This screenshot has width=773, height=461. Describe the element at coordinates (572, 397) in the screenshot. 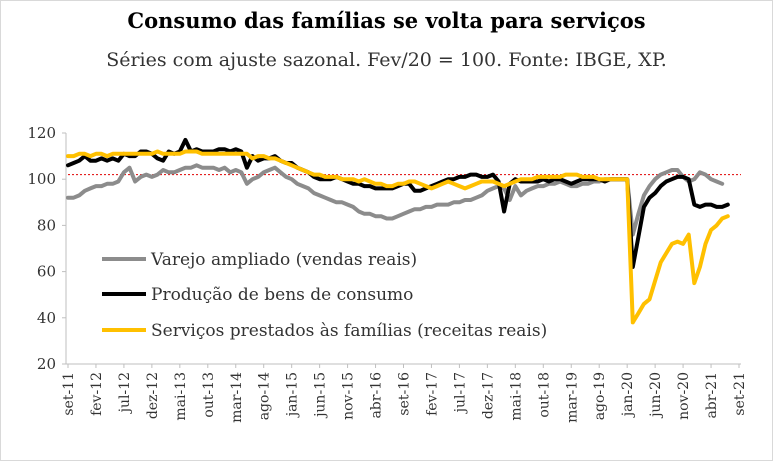

I see `x-tick-label: mar-19` at that location.